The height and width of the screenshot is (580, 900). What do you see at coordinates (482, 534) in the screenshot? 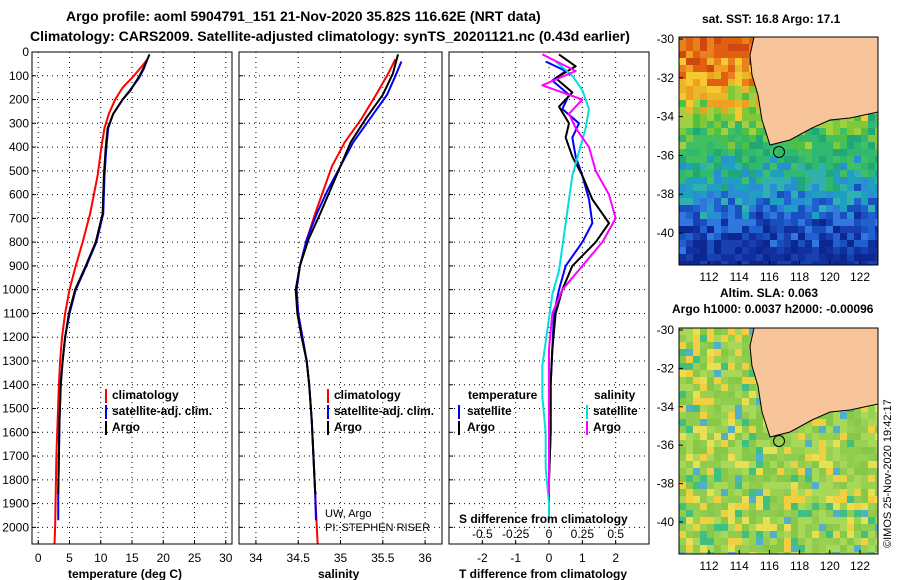
I see `s-diff-tick-label: -0.5` at bounding box center [482, 534].